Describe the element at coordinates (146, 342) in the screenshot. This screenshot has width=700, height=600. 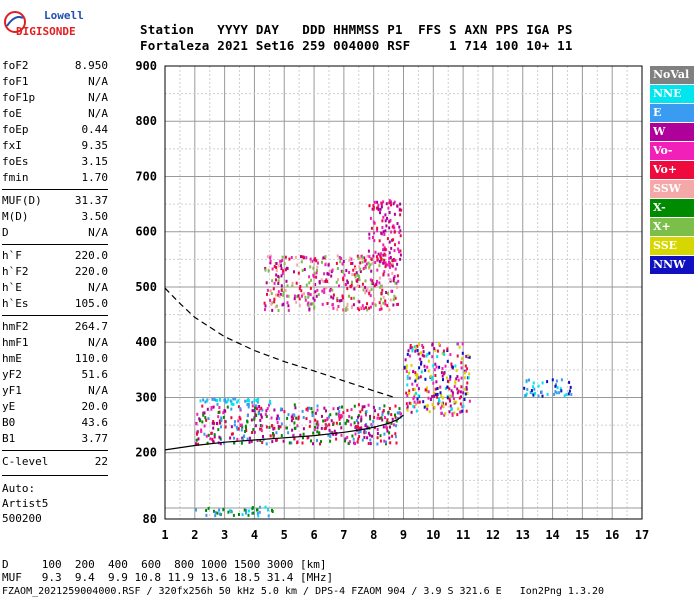
I see `y-tick-label: 400` at that location.